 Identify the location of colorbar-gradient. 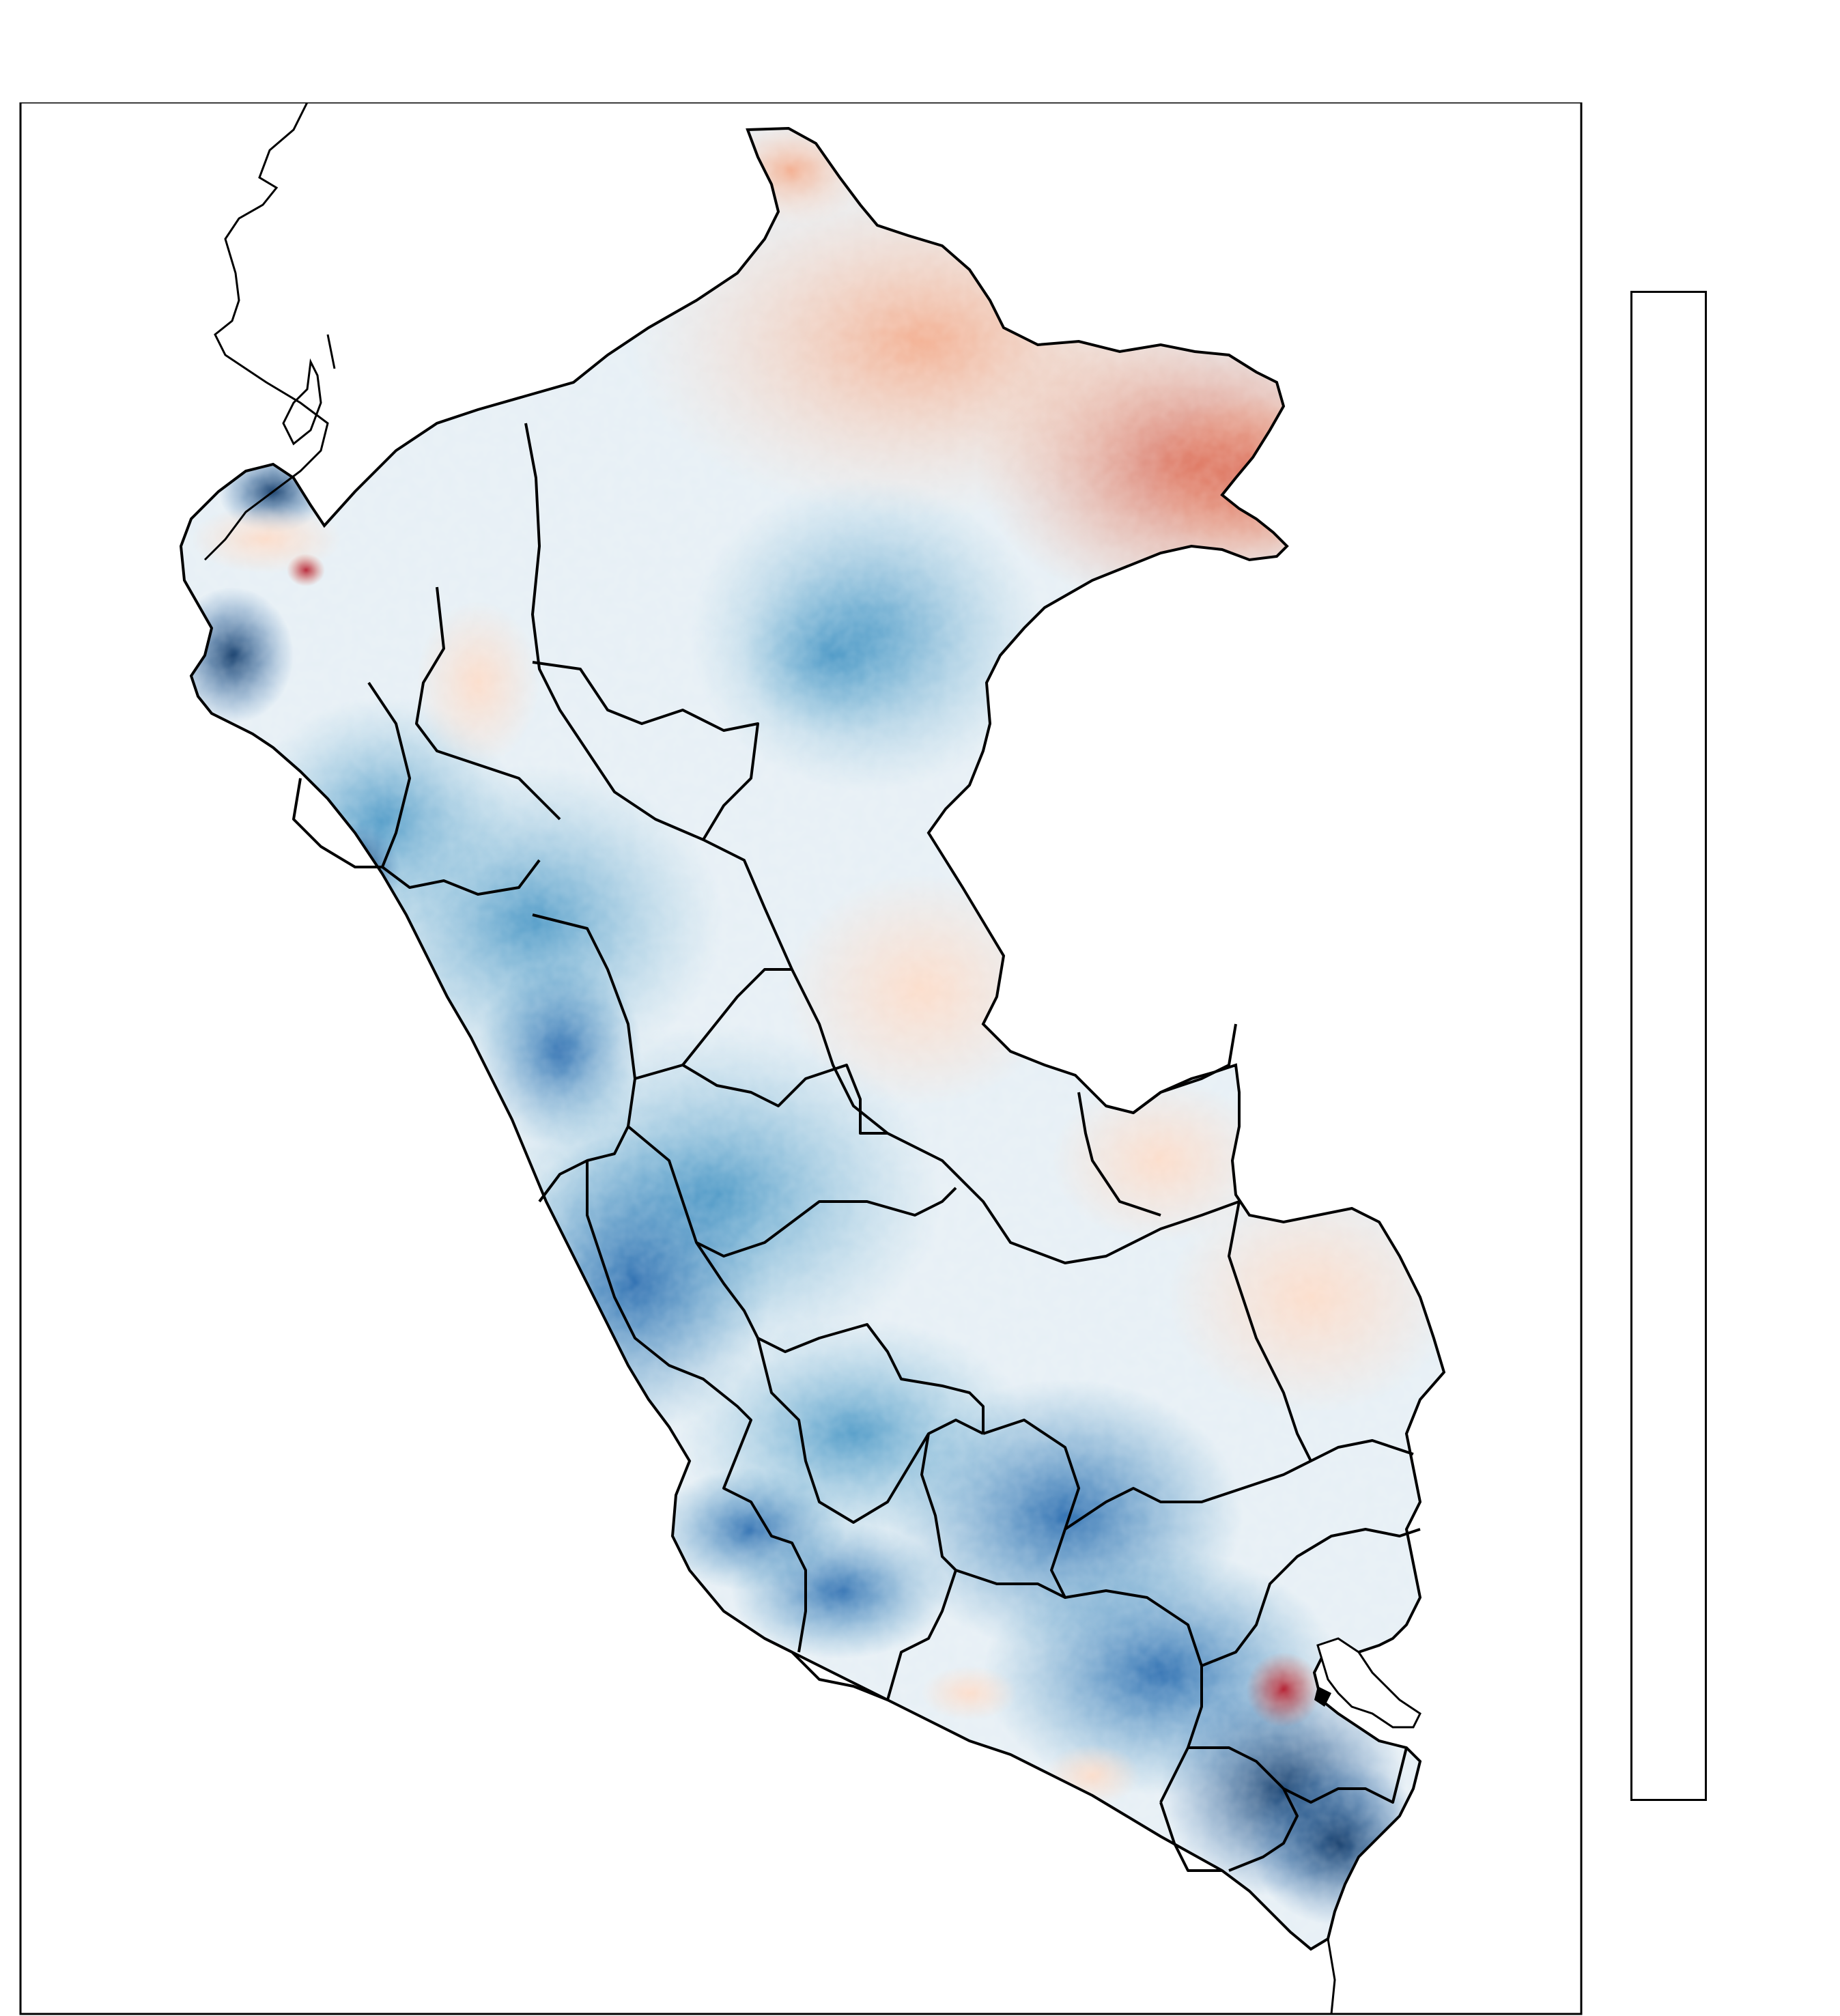
(1668, 1046).